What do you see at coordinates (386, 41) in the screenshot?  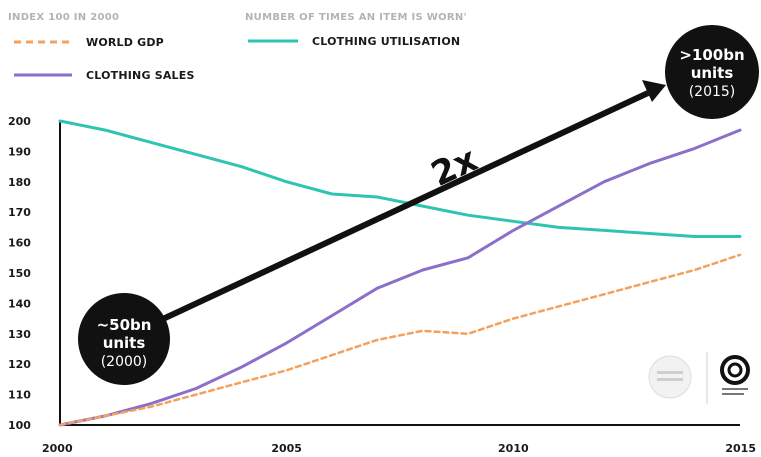 I see `legend-utilisation-label: CLOTHING UTILISATION` at bounding box center [386, 41].